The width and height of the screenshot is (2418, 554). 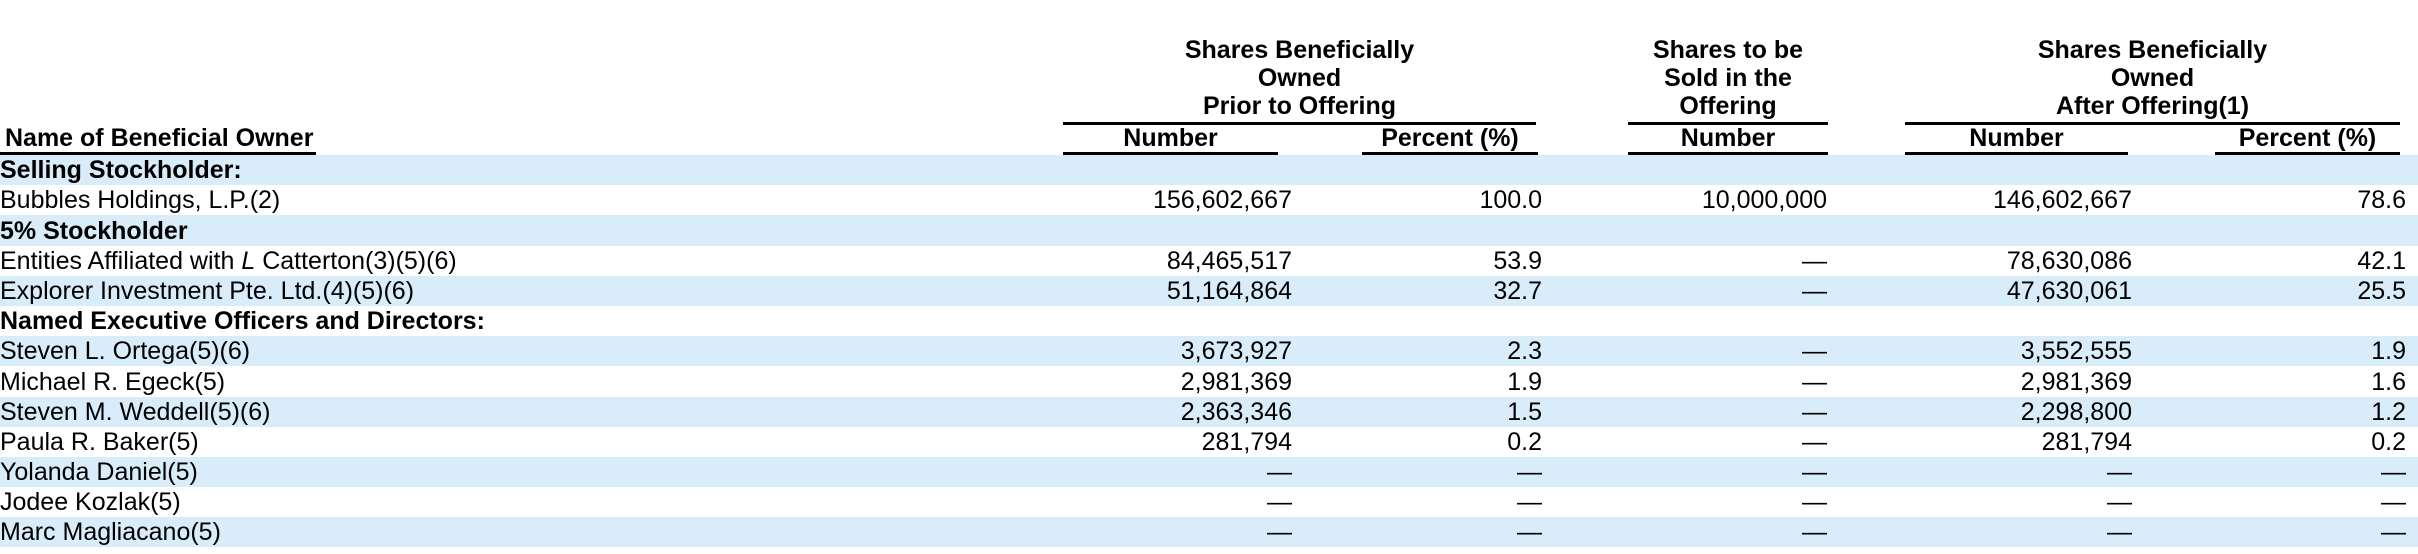 What do you see at coordinates (527, 472) in the screenshot?
I see `owner-name-cell: Yolanda Daniel(5)` at bounding box center [527, 472].